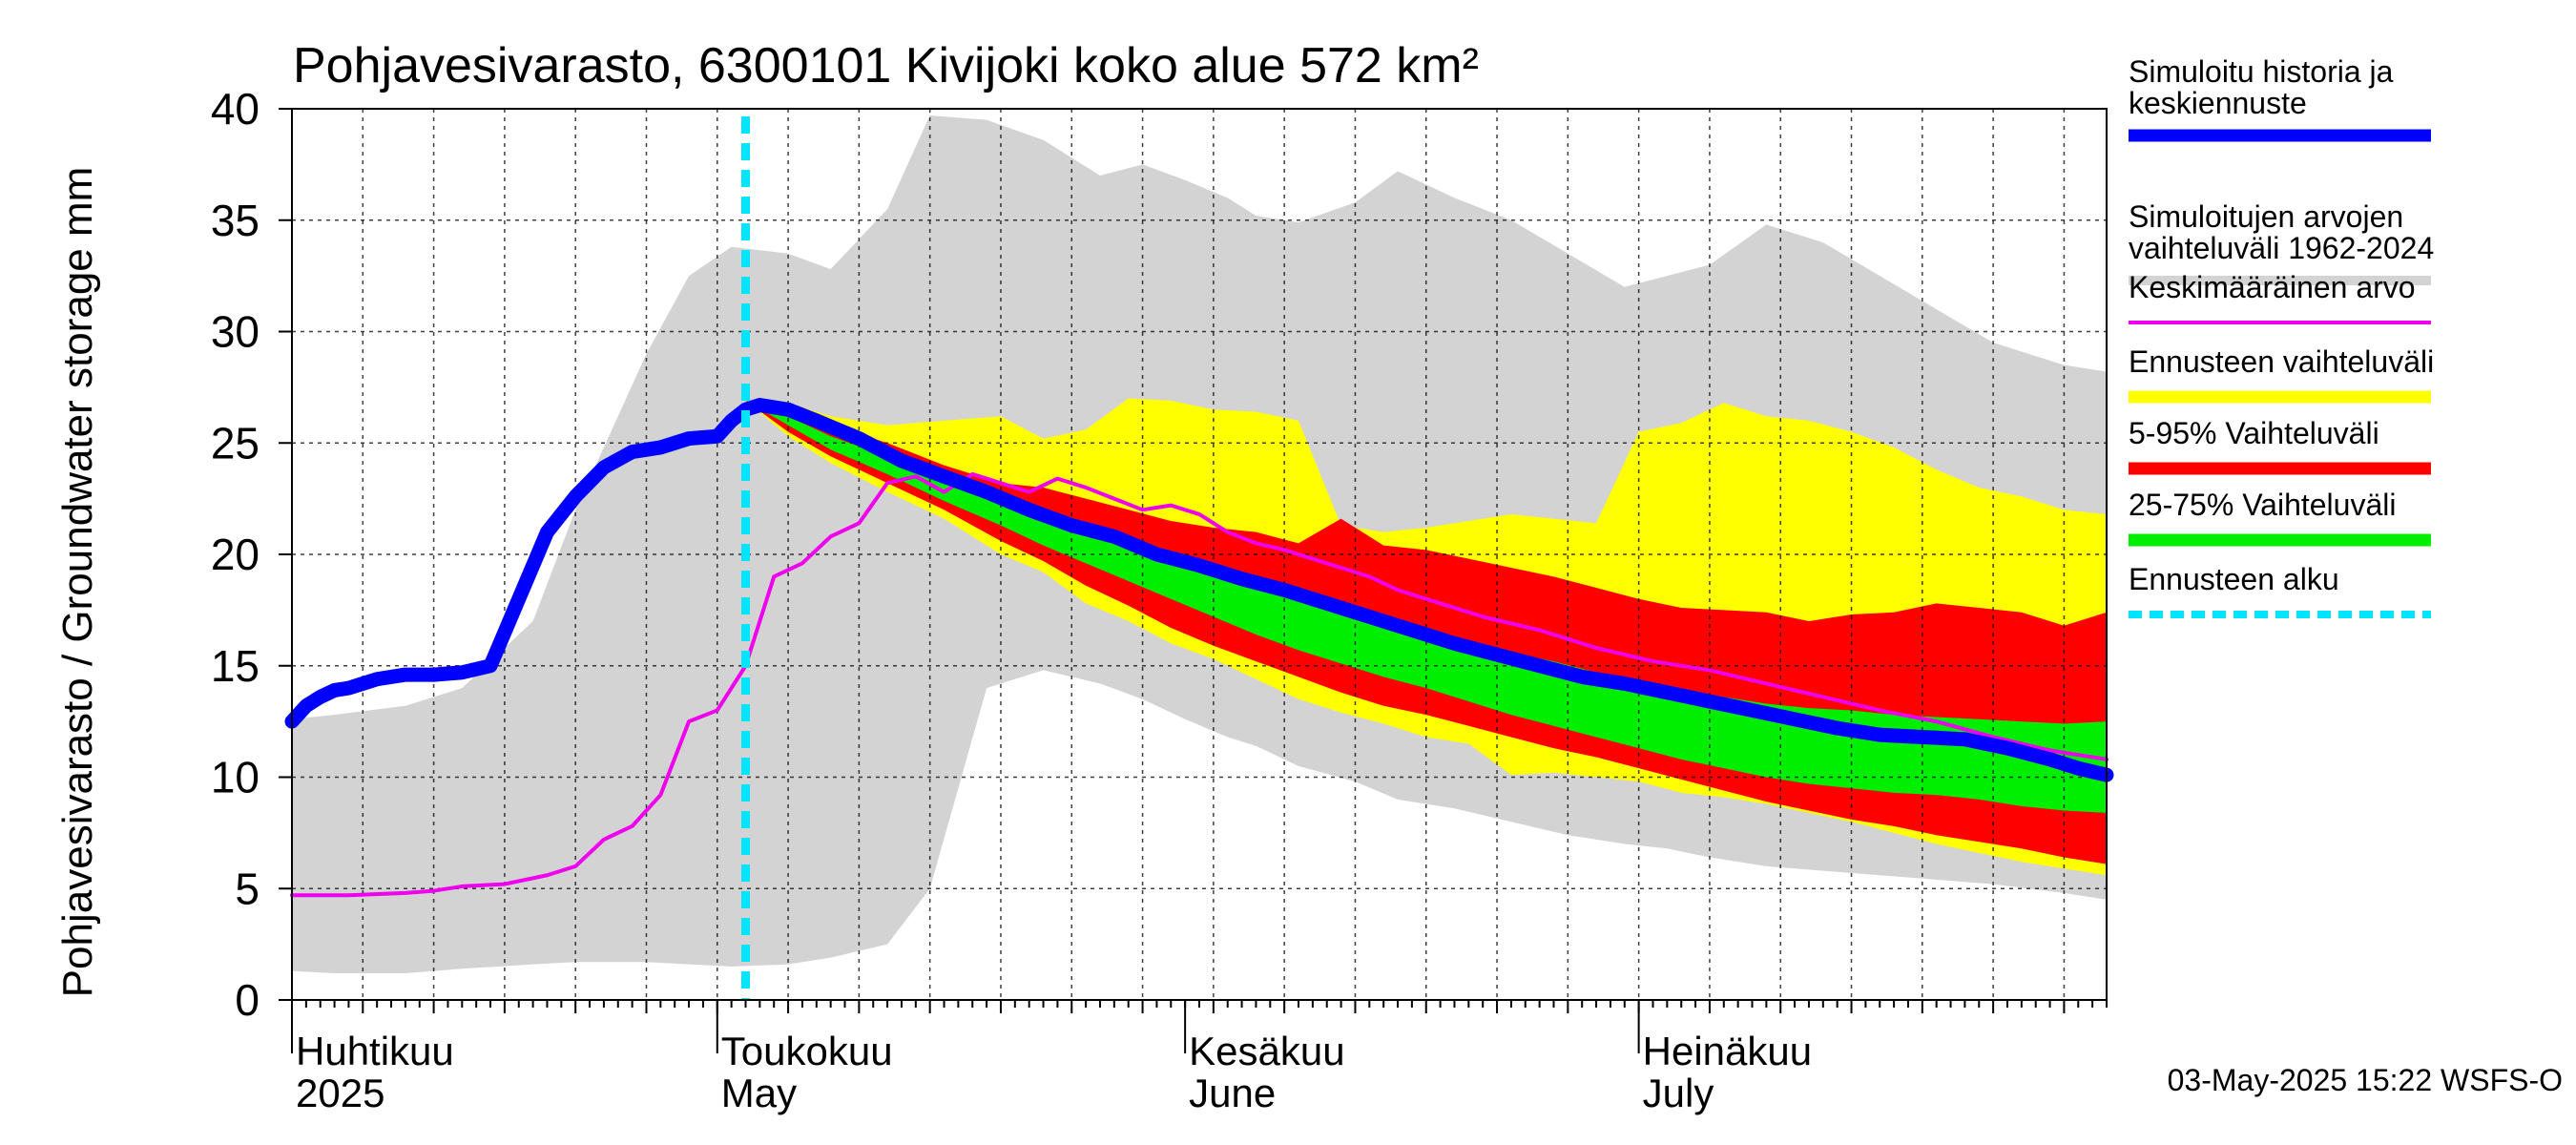 The width and height of the screenshot is (2576, 1145). I want to click on legend-label: Simuloitujen arvojen, so click(2266, 217).